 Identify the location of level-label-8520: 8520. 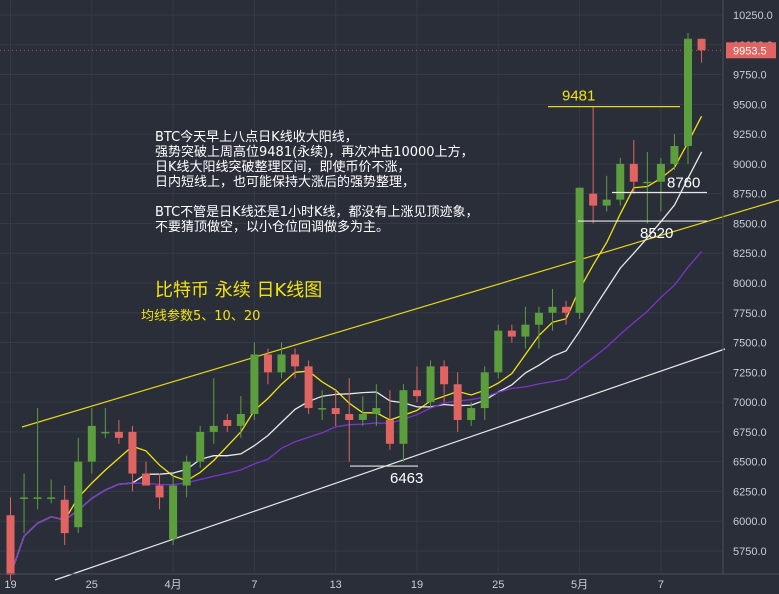
(656, 233).